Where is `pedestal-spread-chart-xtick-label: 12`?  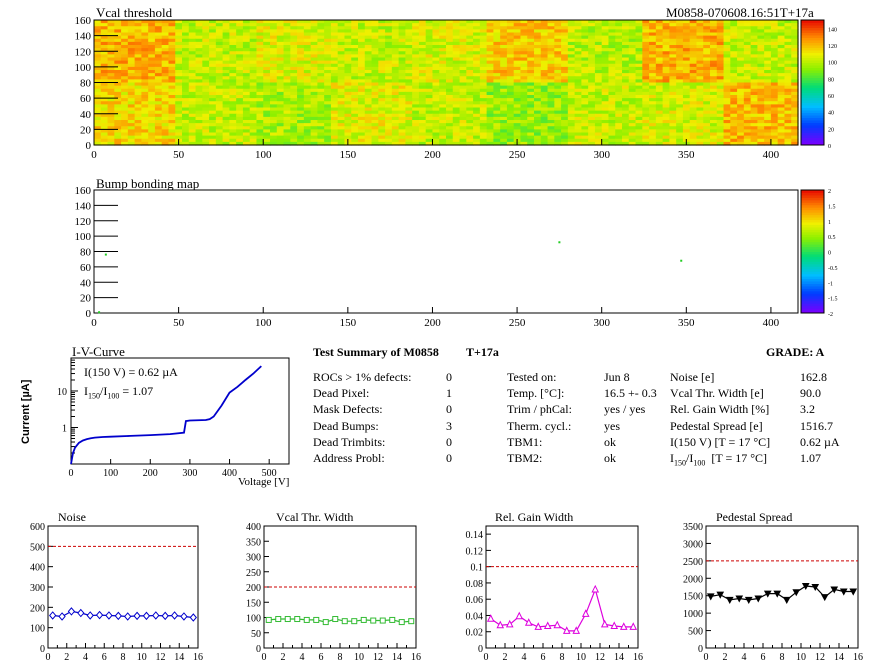 pedestal-spread-chart-xtick-label: 12 is located at coordinates (820, 657).